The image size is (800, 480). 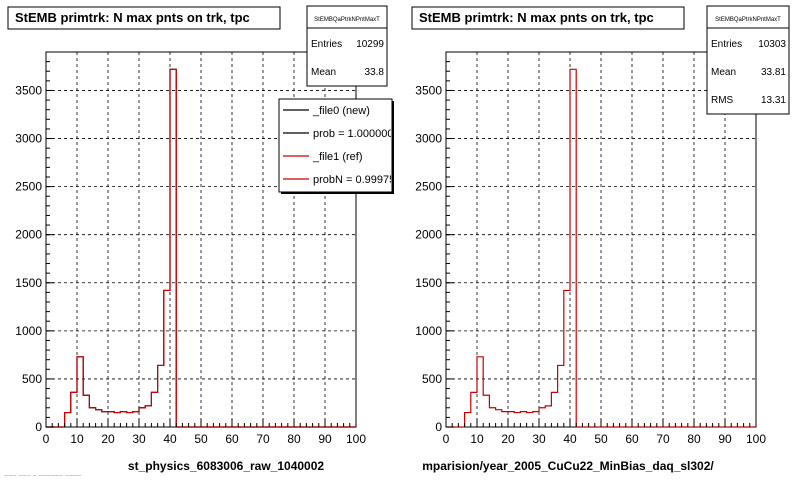 I want to click on legend-label: prob = 1.000000, so click(x=353, y=134).